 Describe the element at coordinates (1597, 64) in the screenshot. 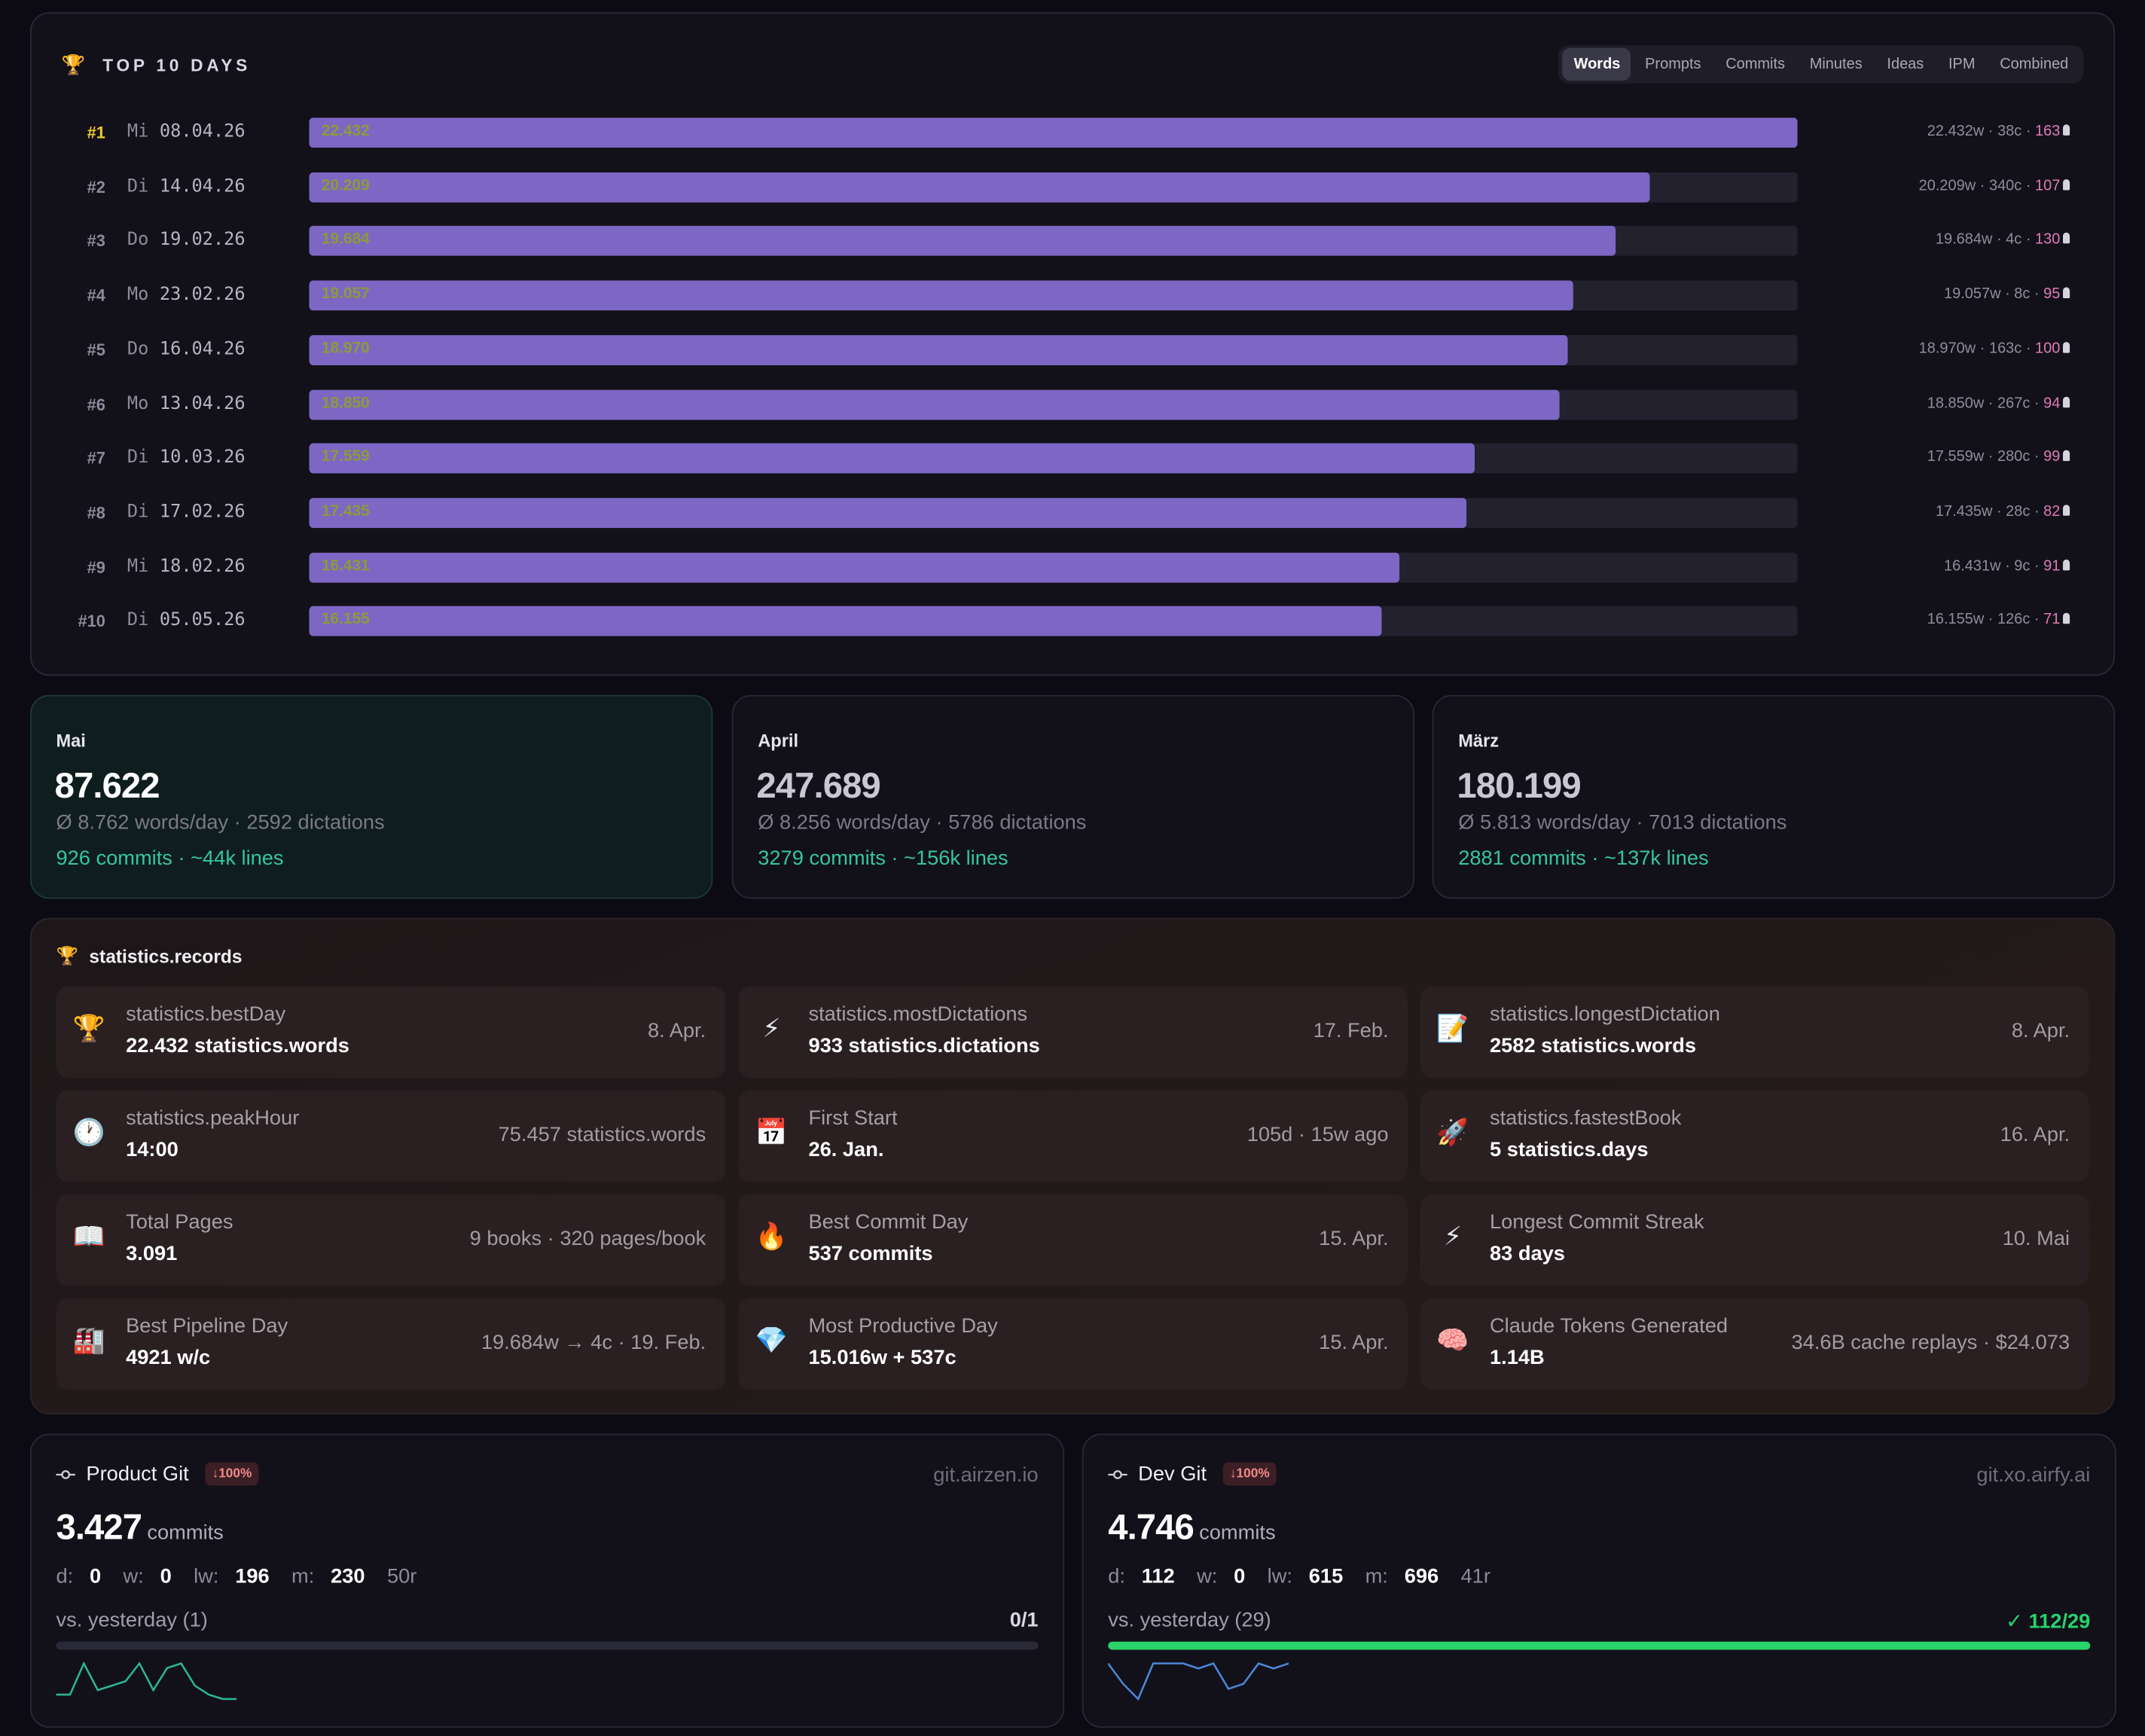

I see `tab-words: Words` at that location.